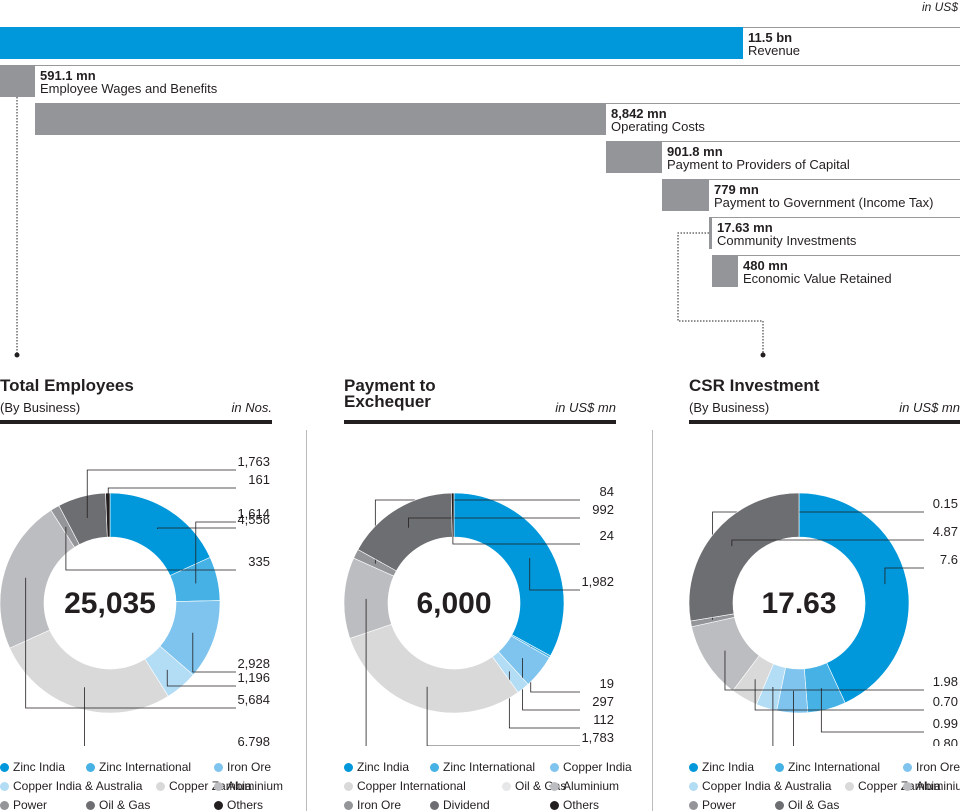 The image size is (960, 812). Describe the element at coordinates (720, 293) in the screenshot. I see `connector-line` at that location.